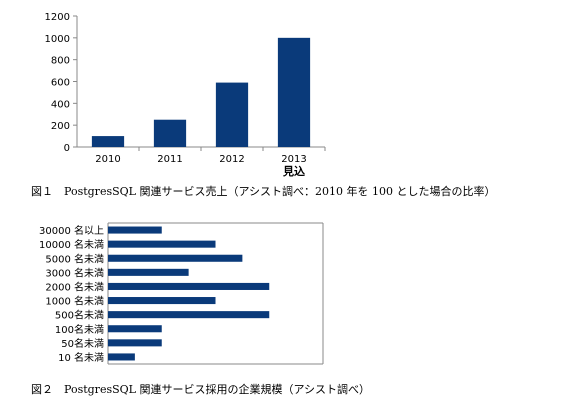 The height and width of the screenshot is (400, 569). I want to click on bar-2013, so click(294, 92).